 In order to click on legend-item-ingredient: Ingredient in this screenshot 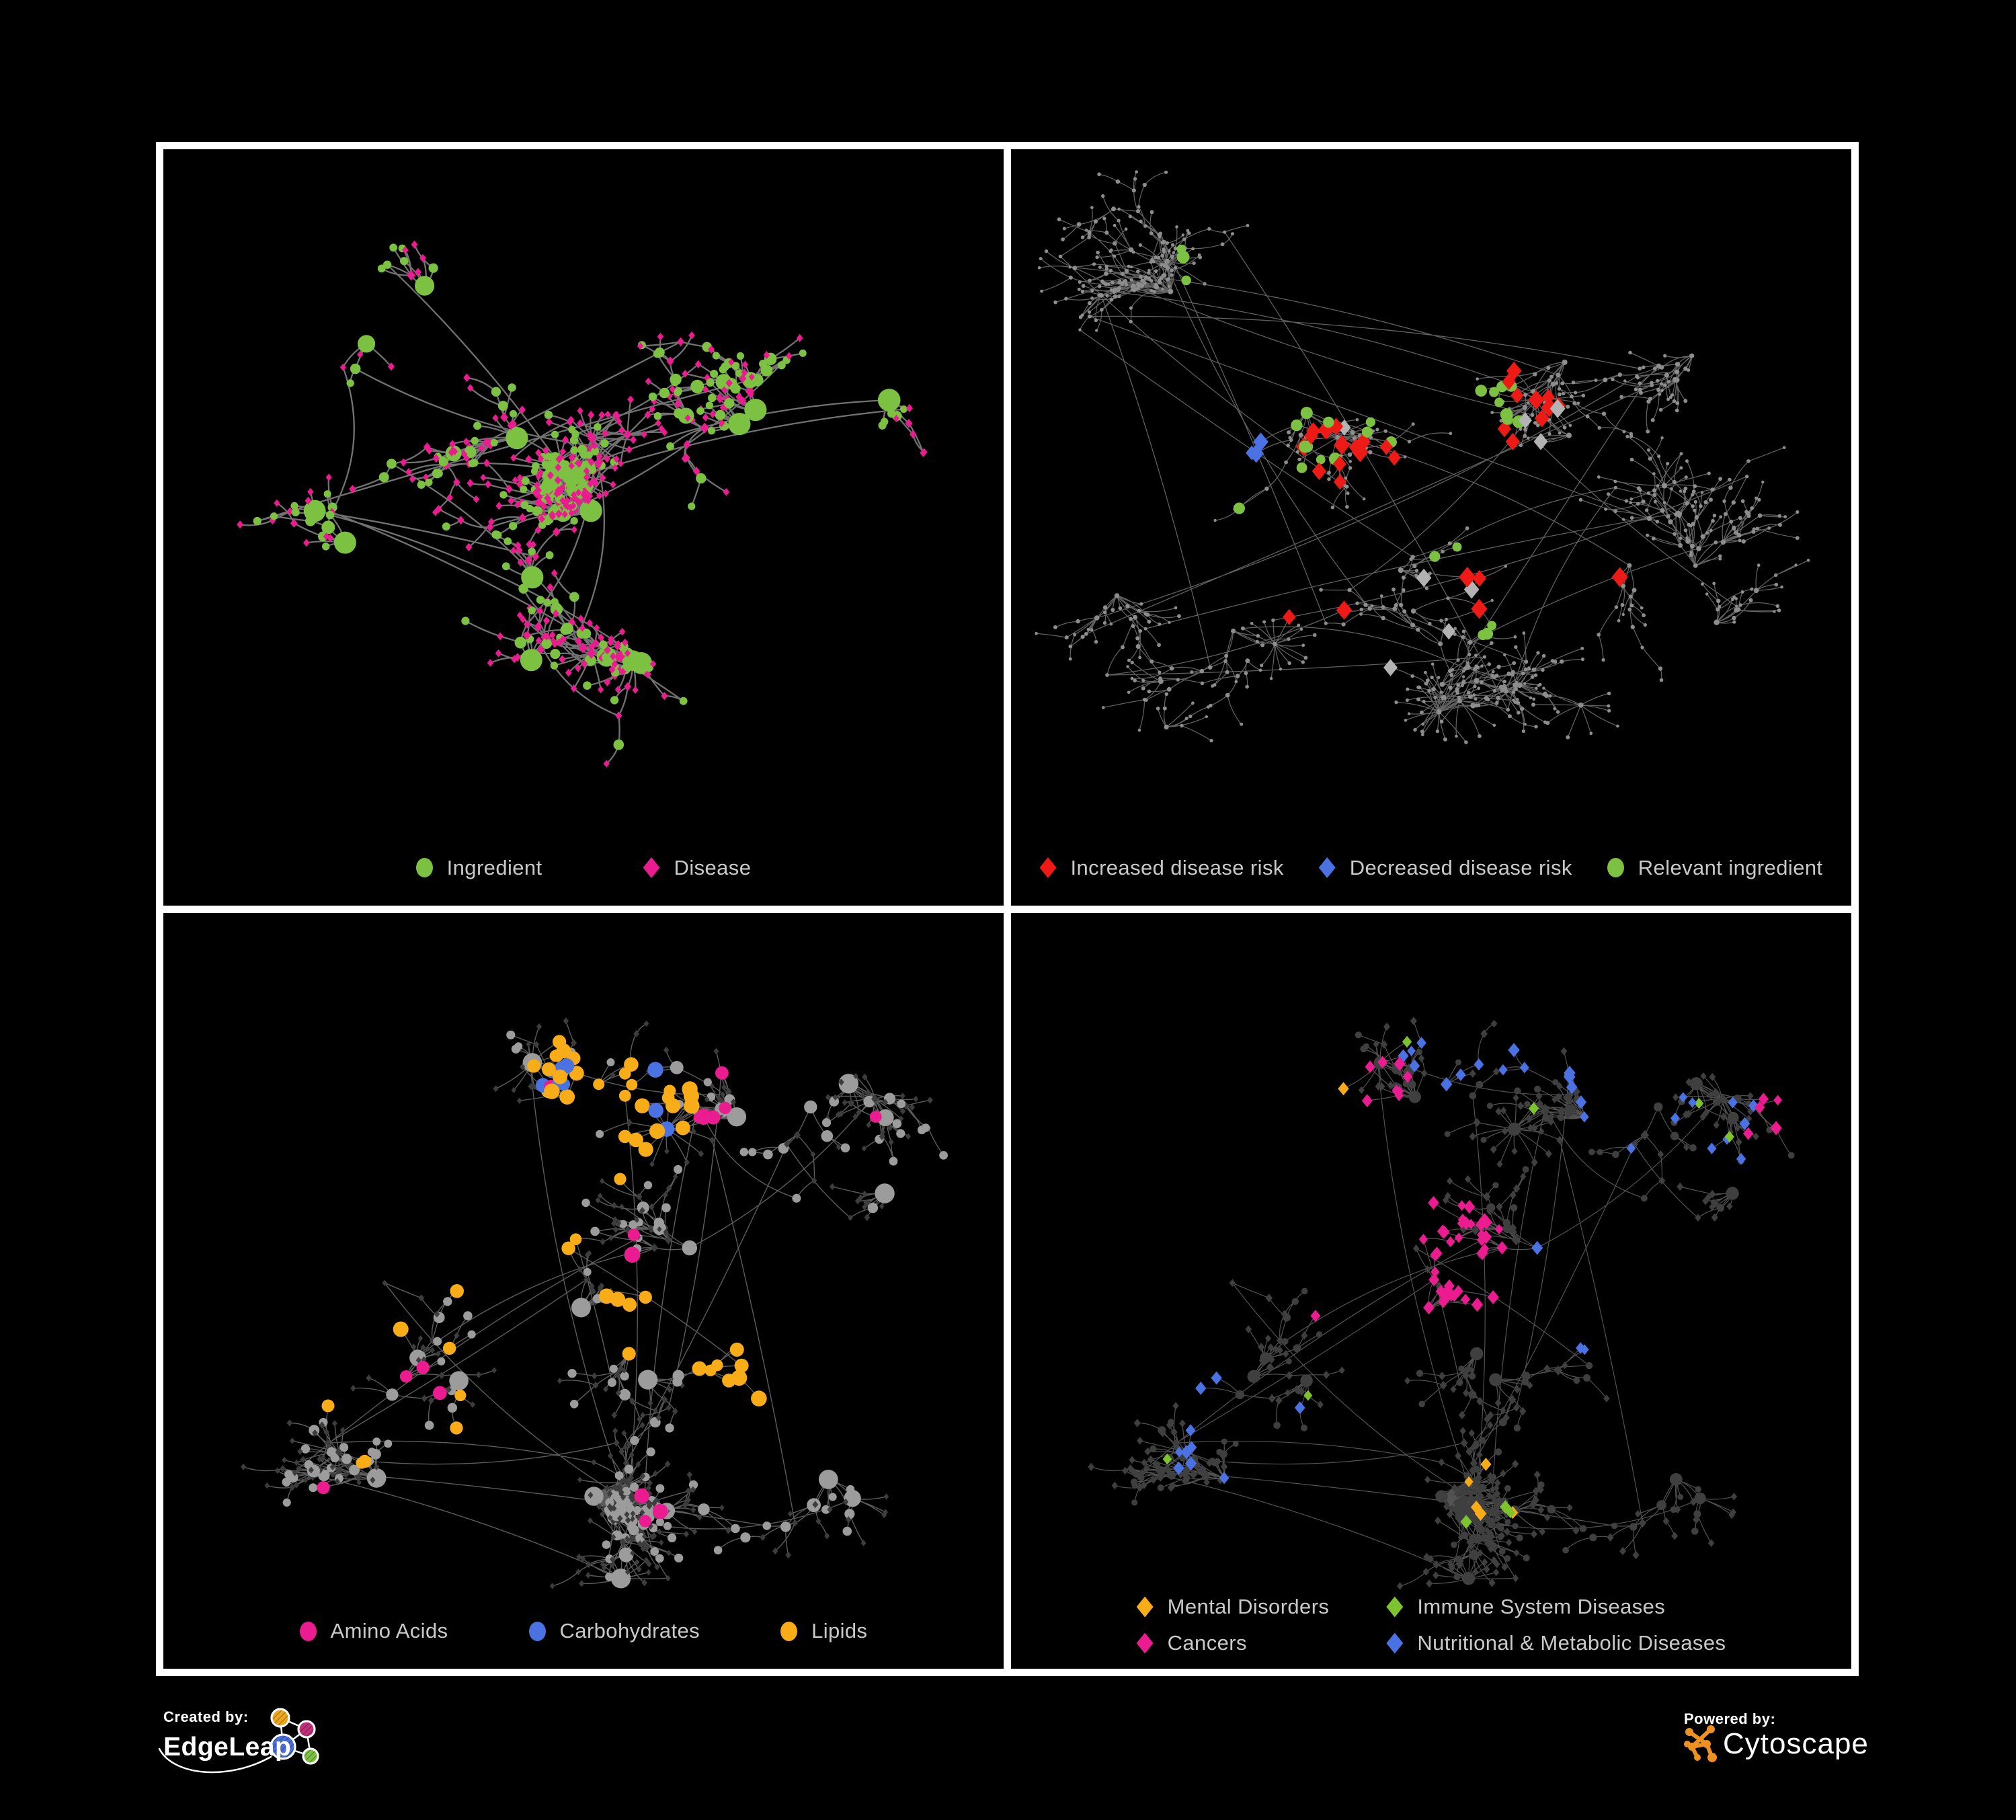, I will do `click(478, 867)`.